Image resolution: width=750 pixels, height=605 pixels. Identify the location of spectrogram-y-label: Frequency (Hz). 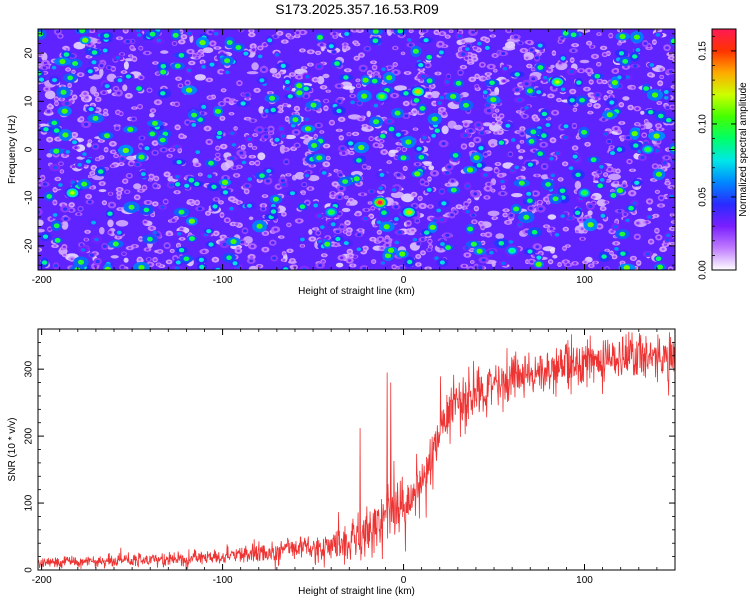
(12, 149).